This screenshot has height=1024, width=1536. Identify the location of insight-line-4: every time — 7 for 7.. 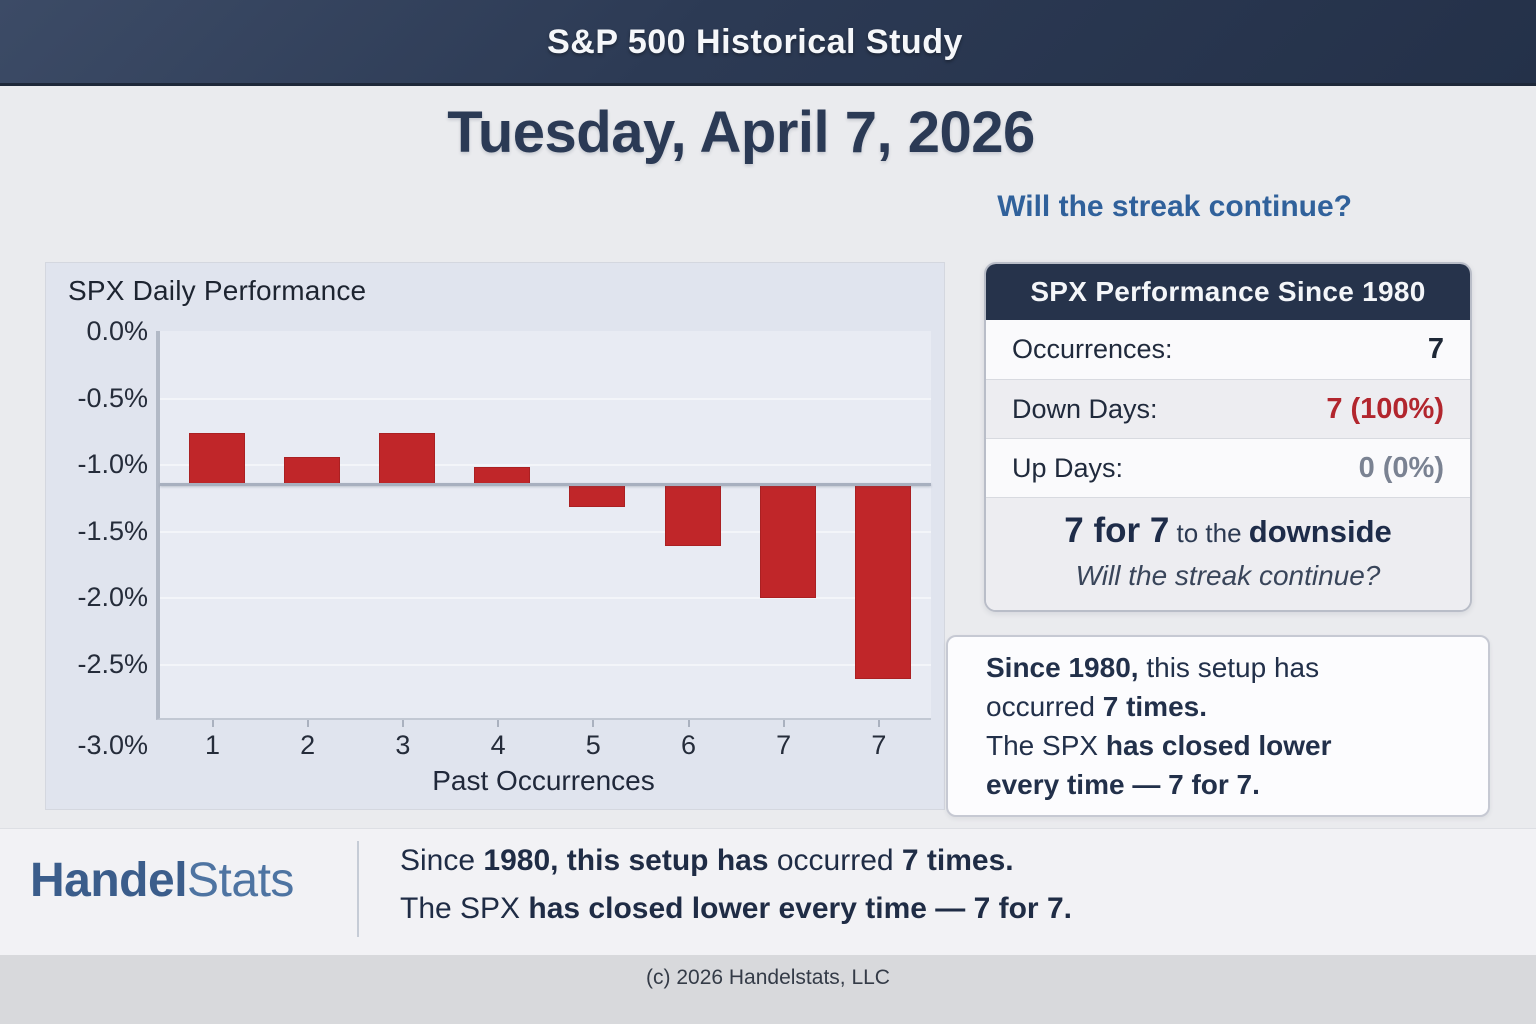
(1228, 784).